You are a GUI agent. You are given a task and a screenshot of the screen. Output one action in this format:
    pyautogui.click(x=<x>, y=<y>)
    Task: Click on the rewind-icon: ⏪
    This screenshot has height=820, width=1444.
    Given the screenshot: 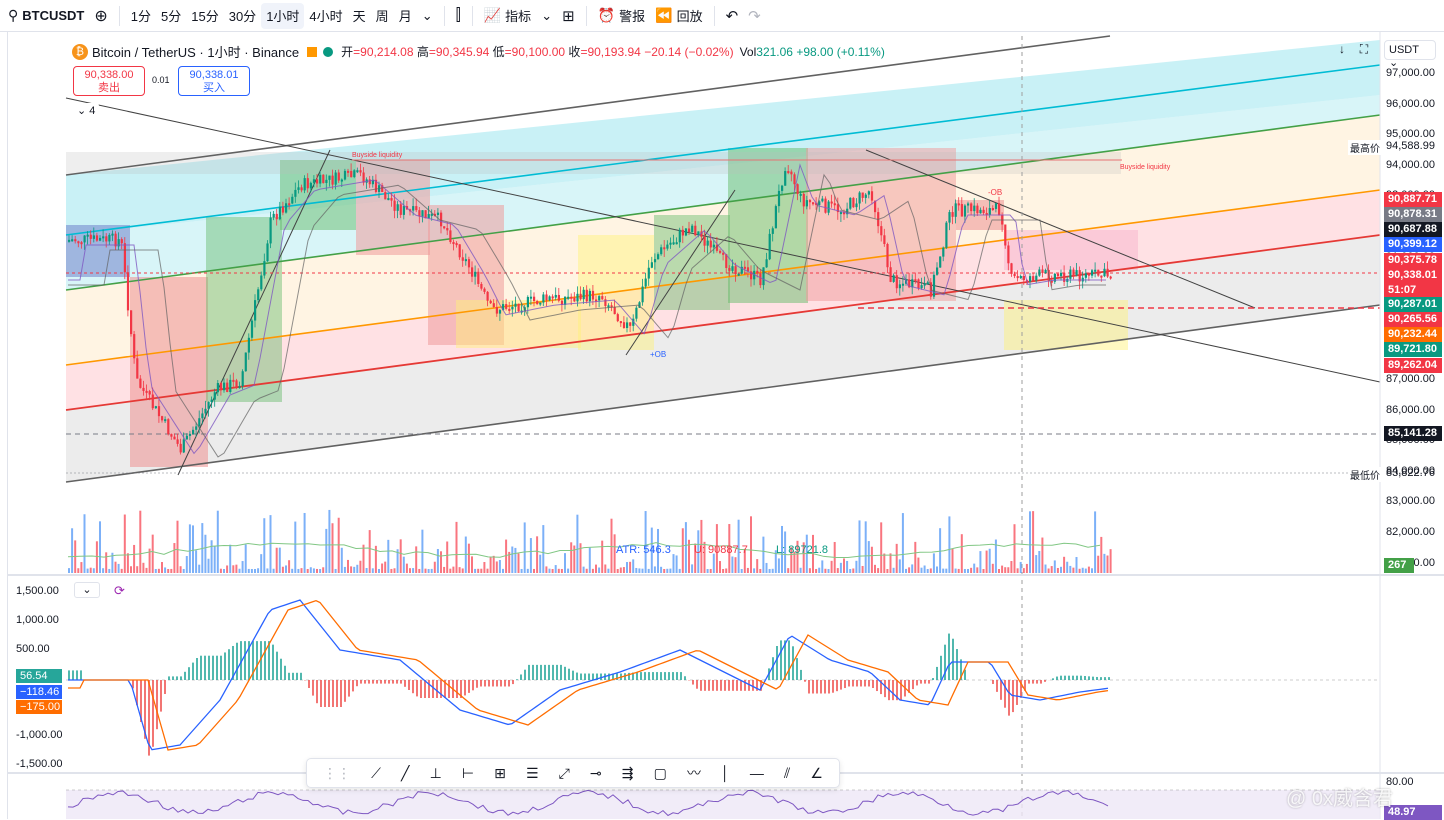 What is the action you would take?
    pyautogui.click(x=663, y=15)
    